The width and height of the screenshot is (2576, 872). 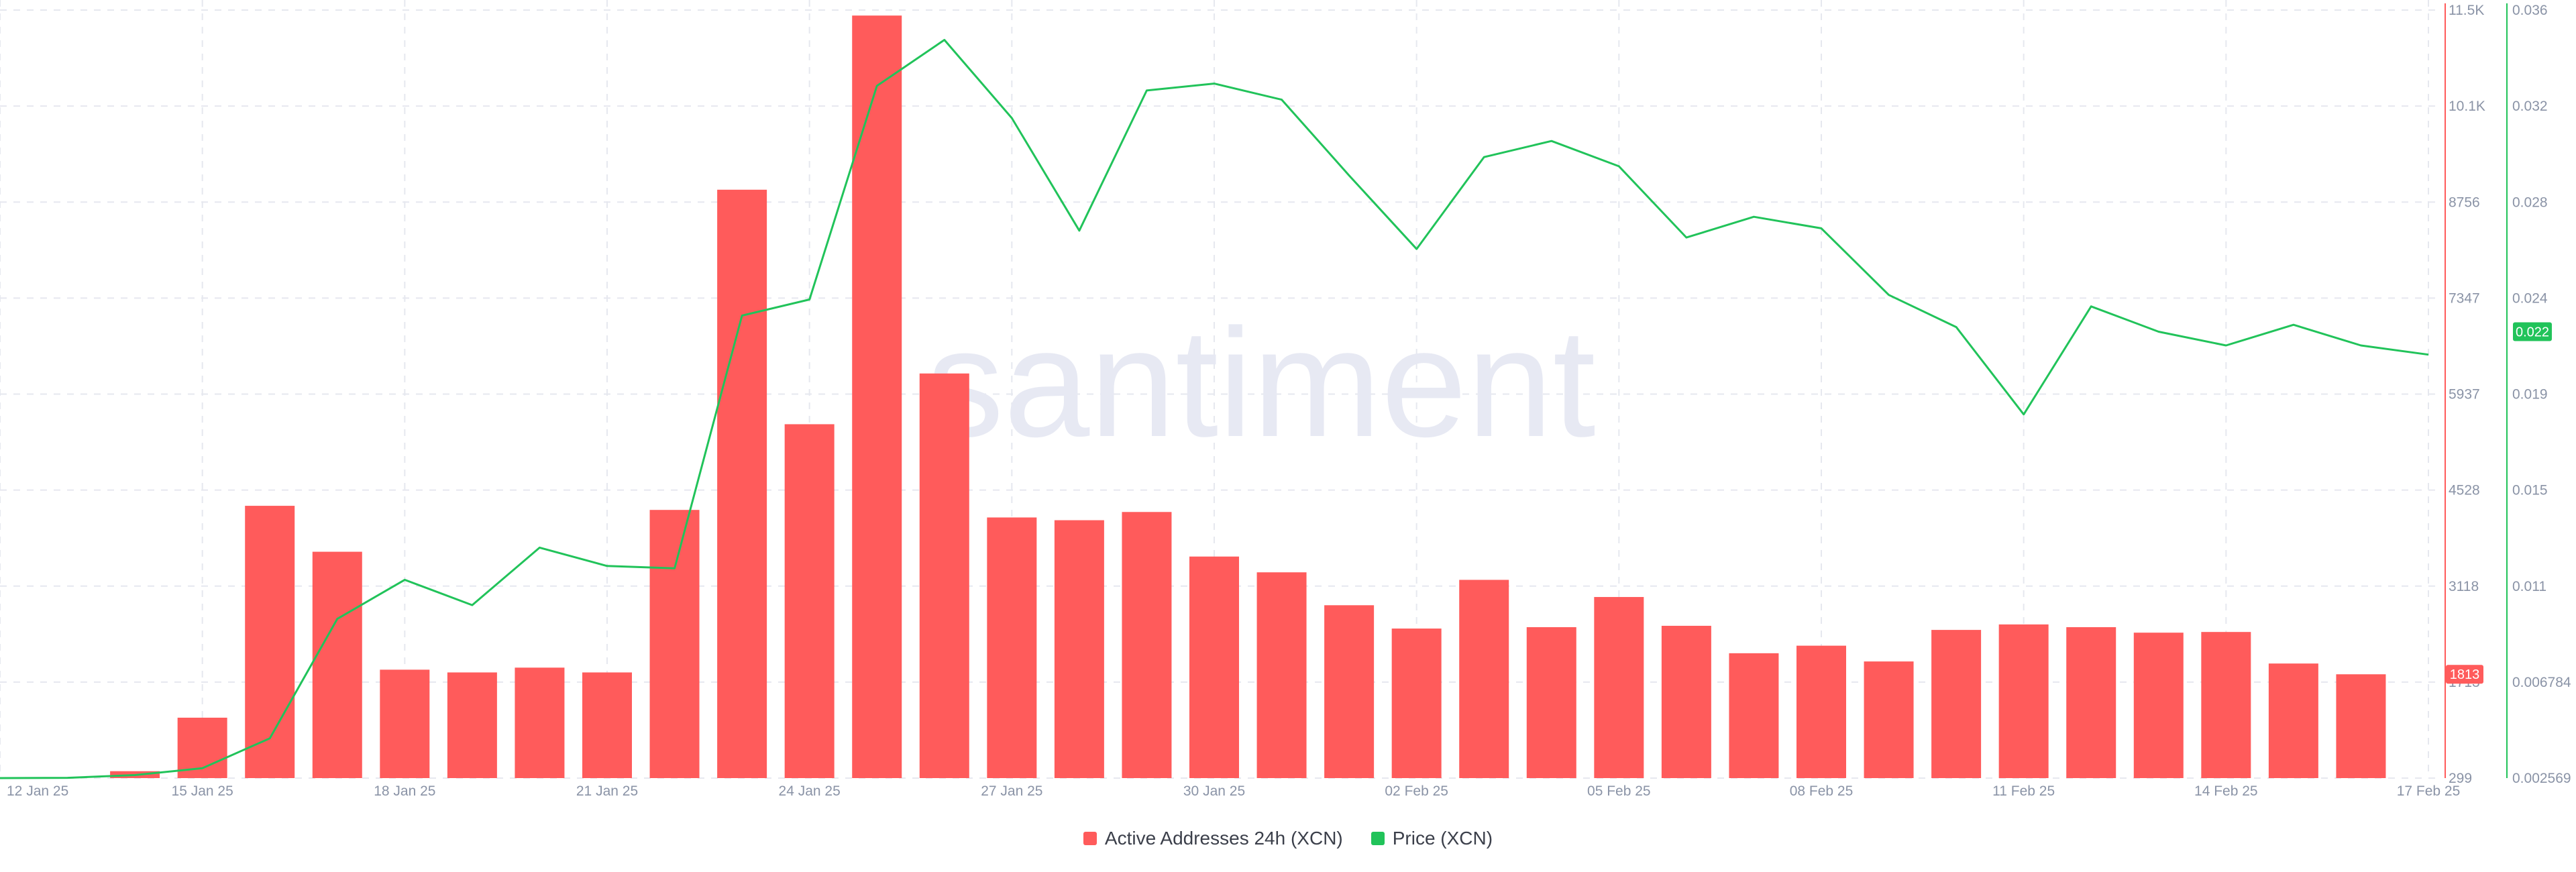 I want to click on last-value-badge-price, so click(x=2532, y=332).